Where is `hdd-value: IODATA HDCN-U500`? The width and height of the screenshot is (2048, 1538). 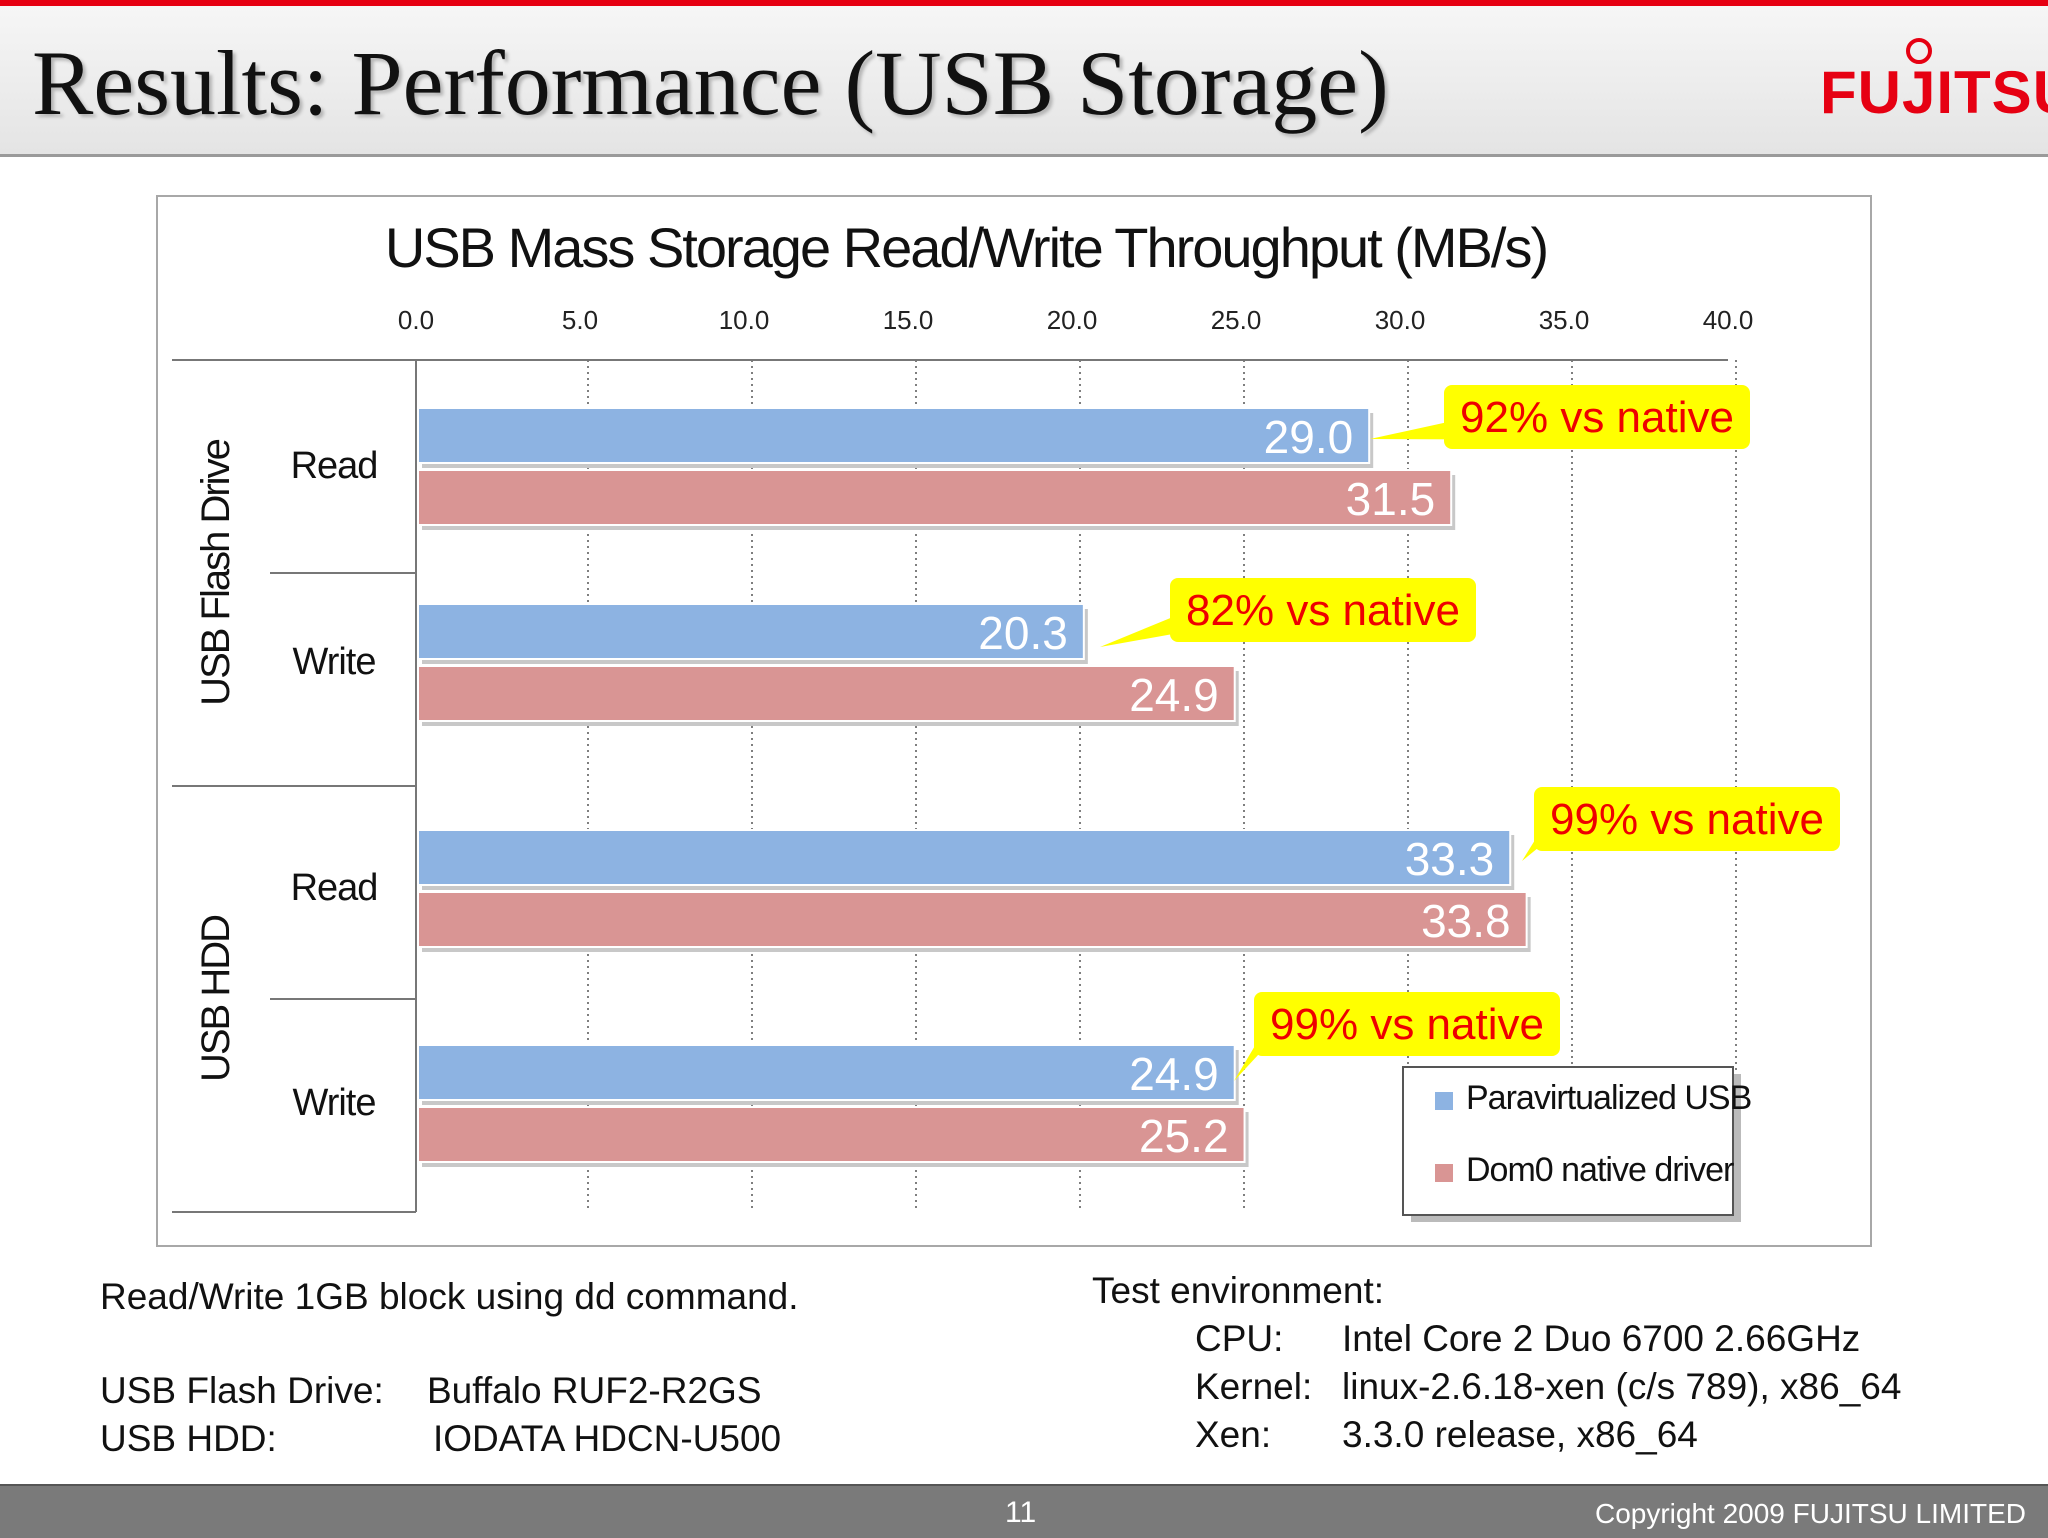
hdd-value: IODATA HDCN-U500 is located at coordinates (607, 1438).